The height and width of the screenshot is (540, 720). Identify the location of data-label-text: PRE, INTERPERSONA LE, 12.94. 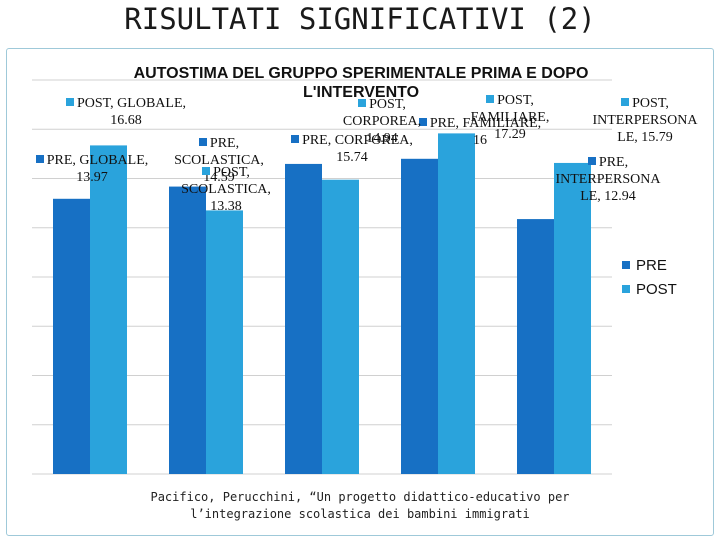
(608, 179).